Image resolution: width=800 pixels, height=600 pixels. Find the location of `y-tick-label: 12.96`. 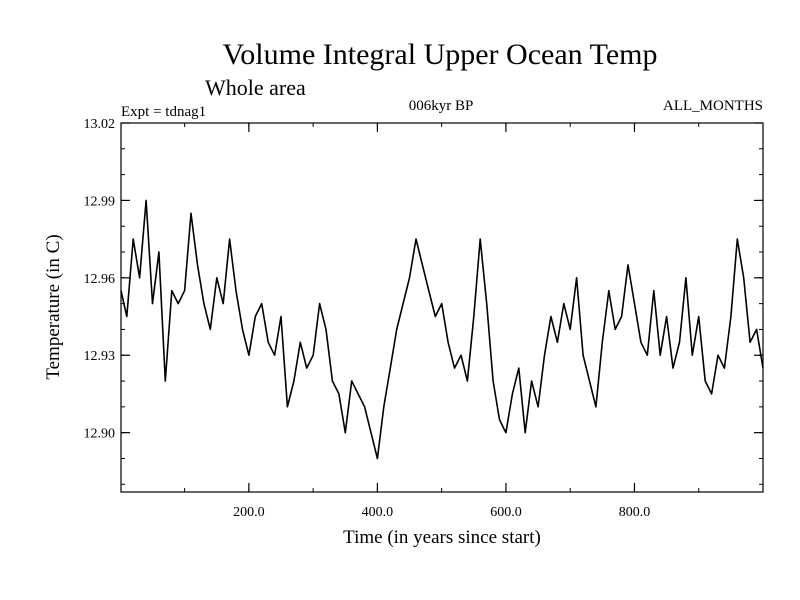

y-tick-label: 12.96 is located at coordinates (100, 279).